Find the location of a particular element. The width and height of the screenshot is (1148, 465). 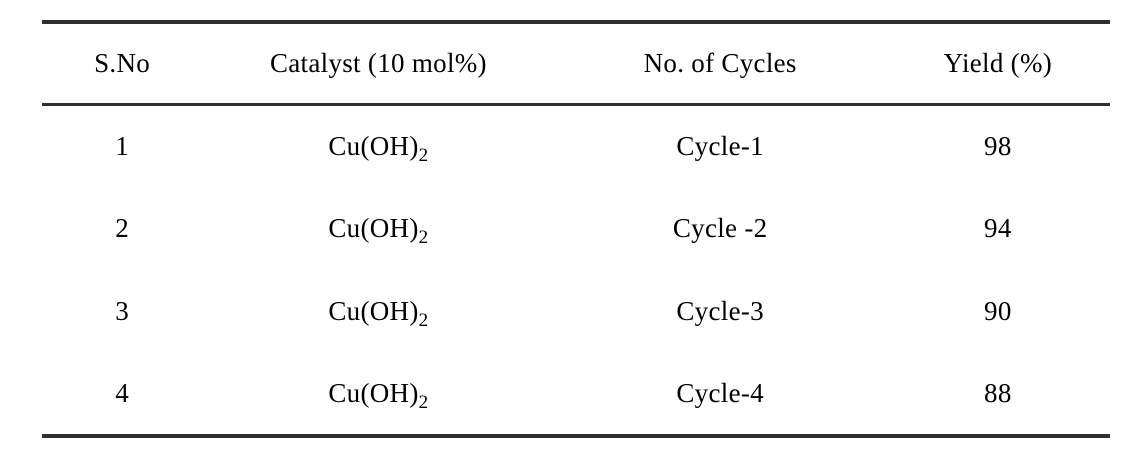

cell-yield: 94 is located at coordinates (998, 228).